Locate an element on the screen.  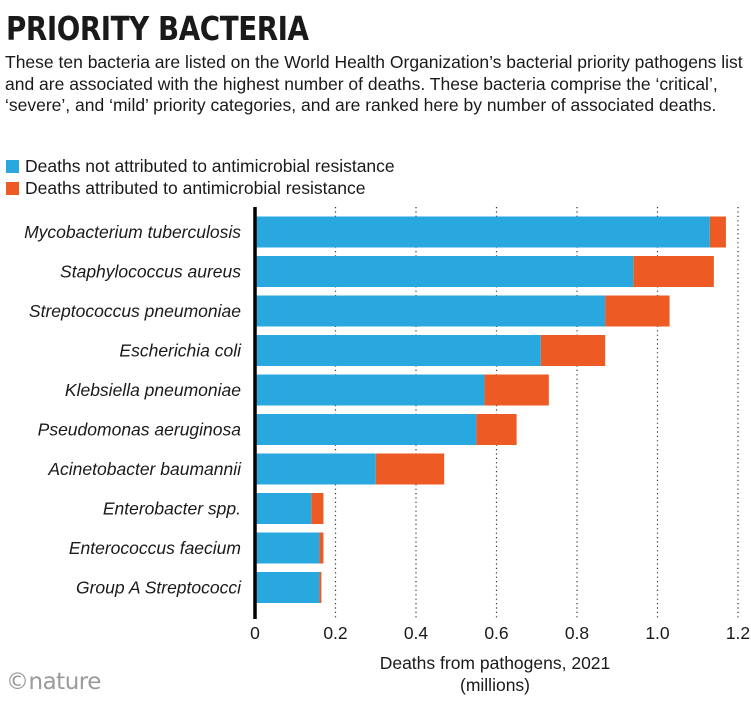
x-tick-label: 1.0 is located at coordinates (657, 633).